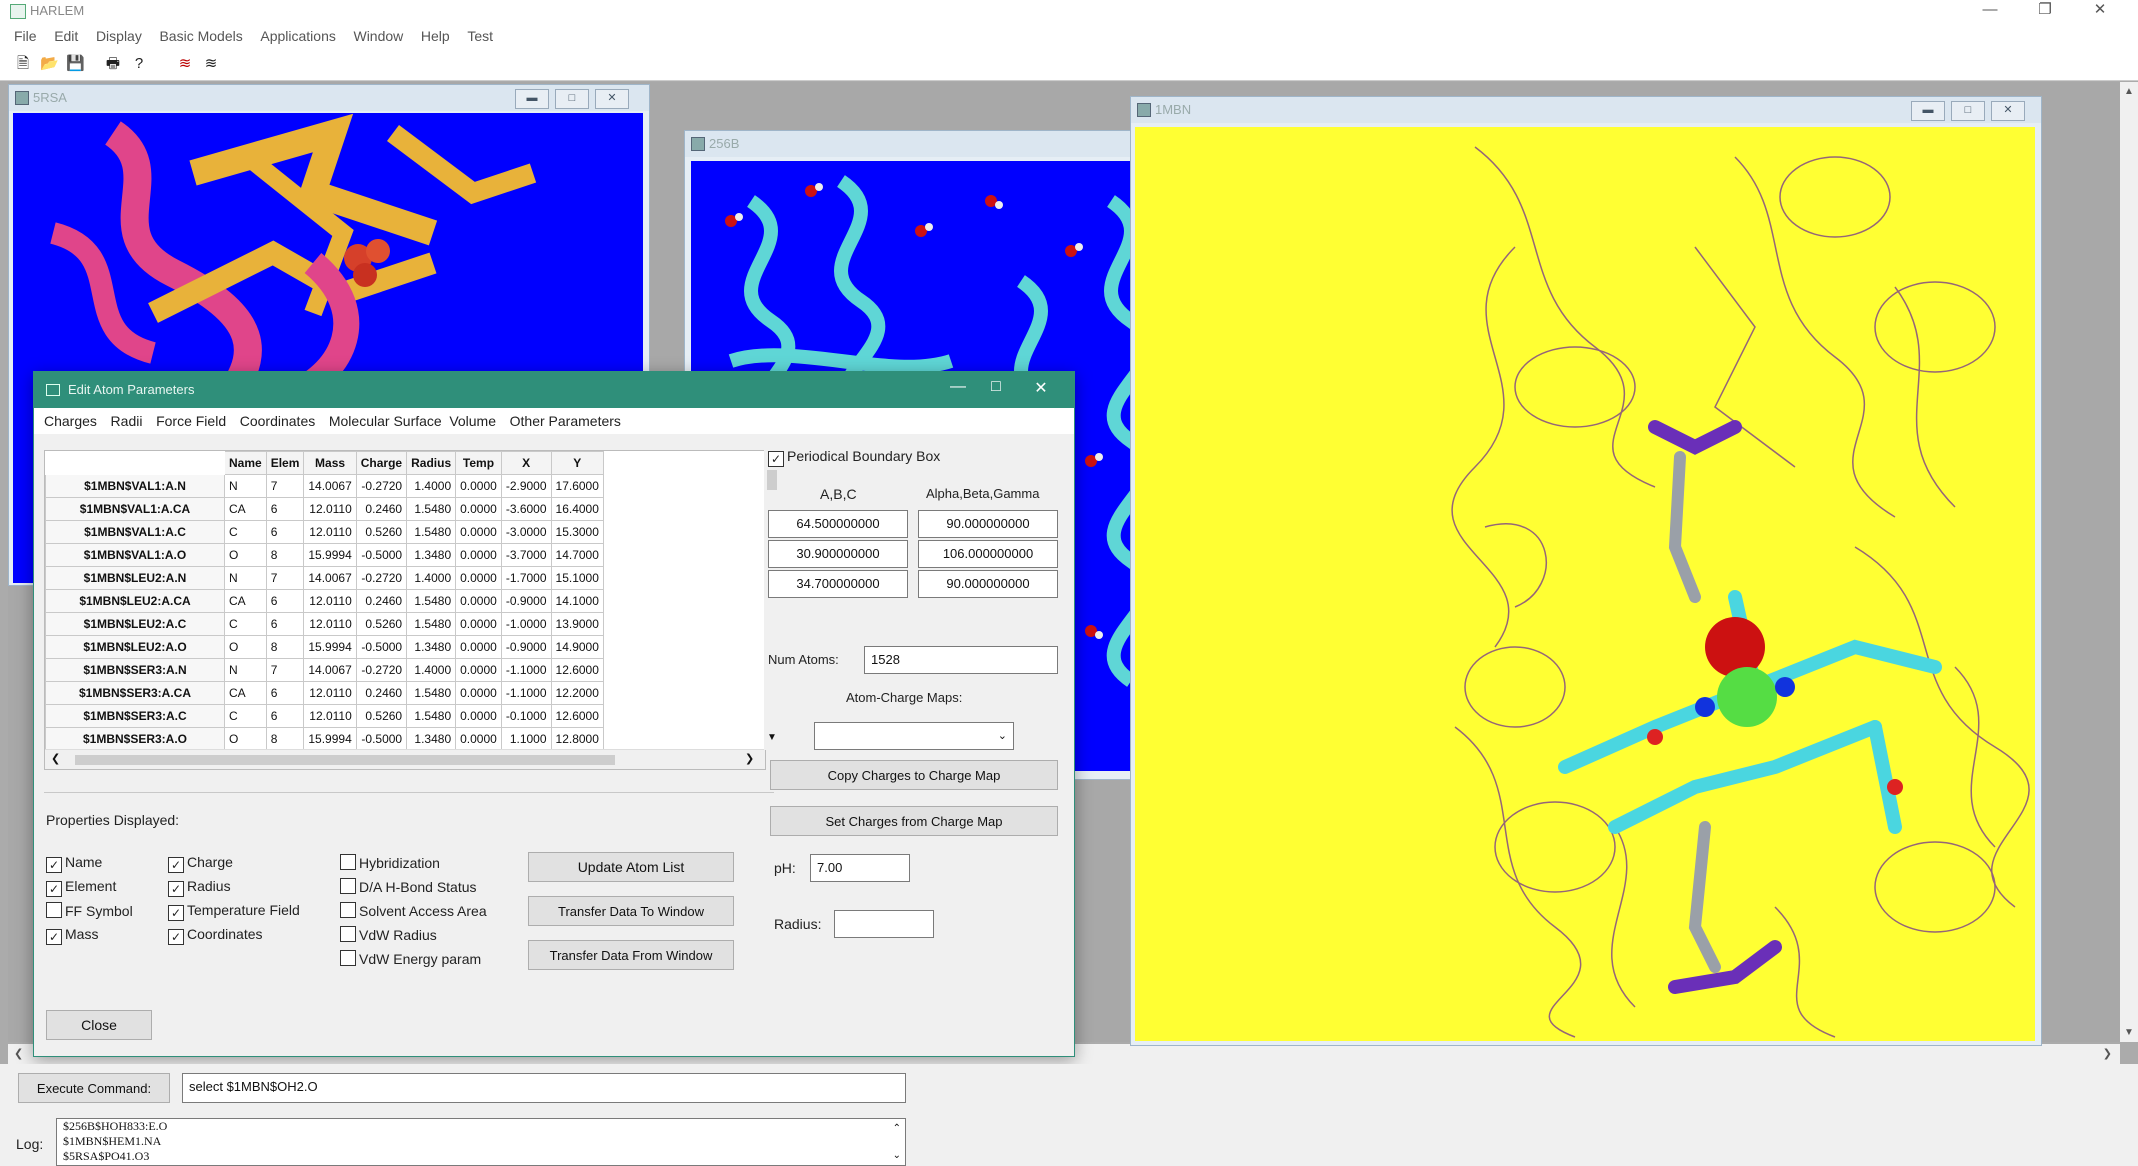 The image size is (2138, 1166). I want to click on column-header: Radius, so click(431, 463).